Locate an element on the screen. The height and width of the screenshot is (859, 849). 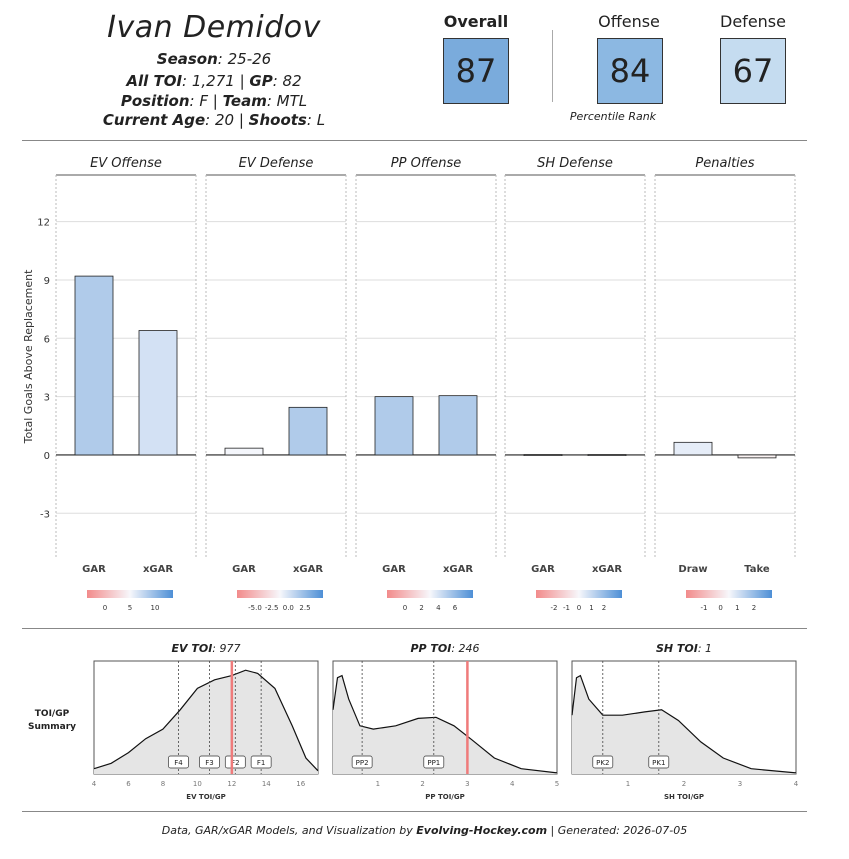
line-marker-label: F1 is located at coordinates (261, 763).